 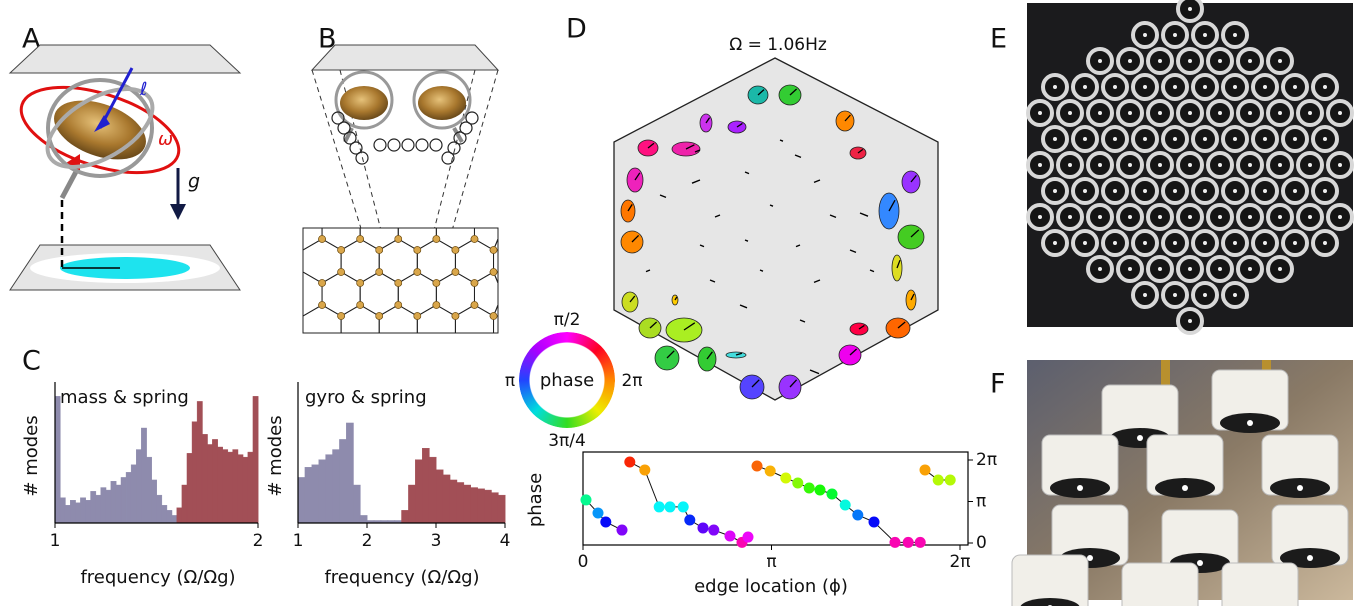 What do you see at coordinates (1250, 423) in the screenshot?
I see `cylinder-dot` at bounding box center [1250, 423].